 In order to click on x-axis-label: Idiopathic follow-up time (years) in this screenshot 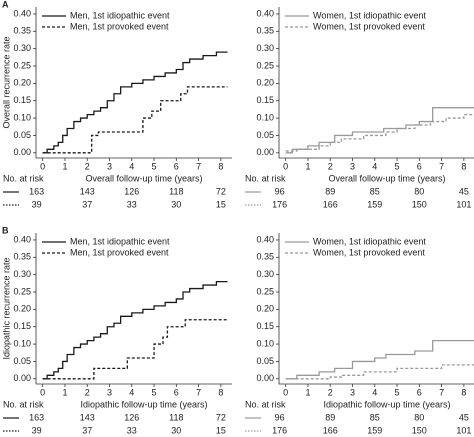, I will do `click(386, 404)`.